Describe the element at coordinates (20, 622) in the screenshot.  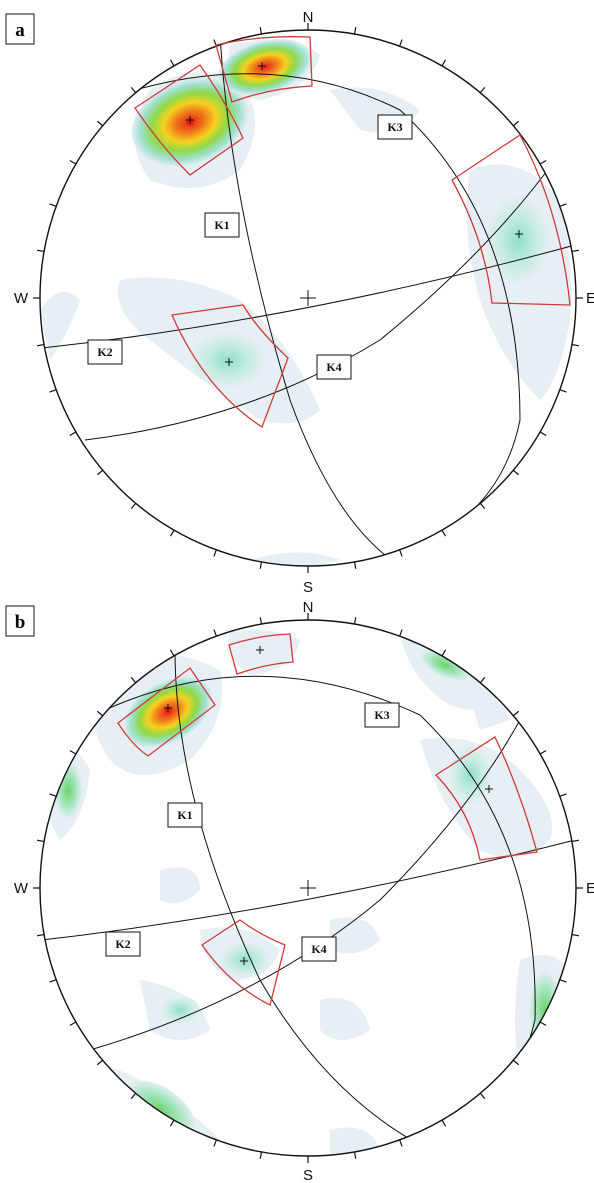
I see `panel-letter: b` at that location.